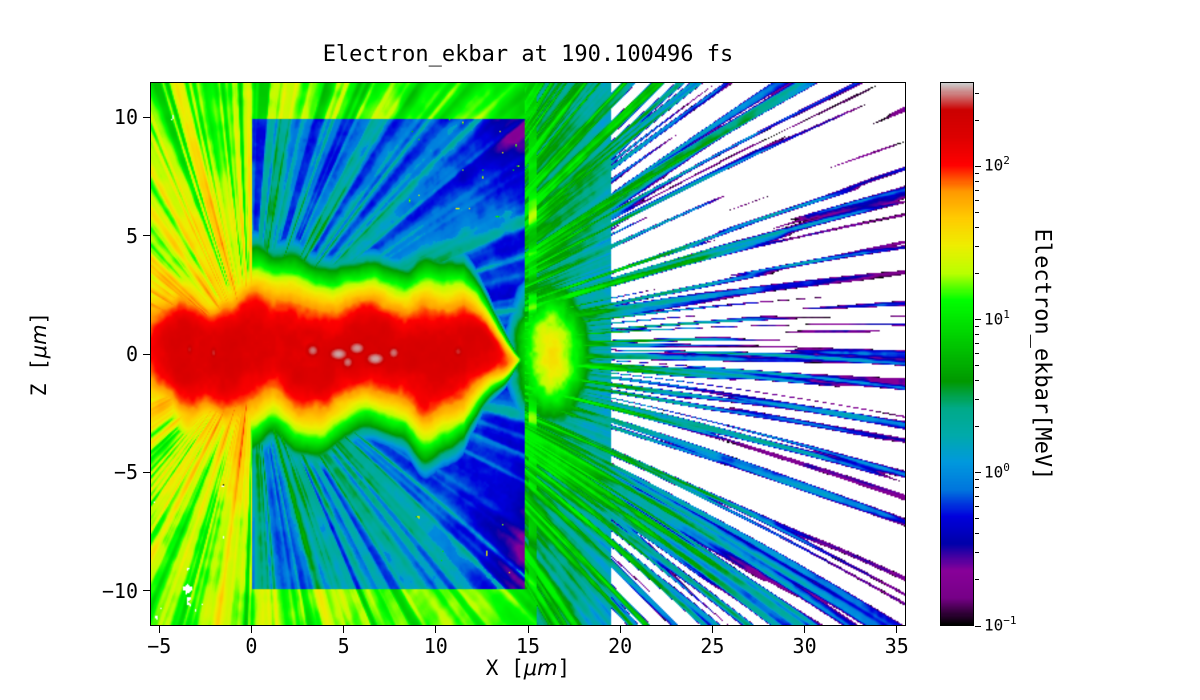 The width and height of the screenshot is (1200, 700). I want to click on y-tick-label: −10, so click(119, 590).